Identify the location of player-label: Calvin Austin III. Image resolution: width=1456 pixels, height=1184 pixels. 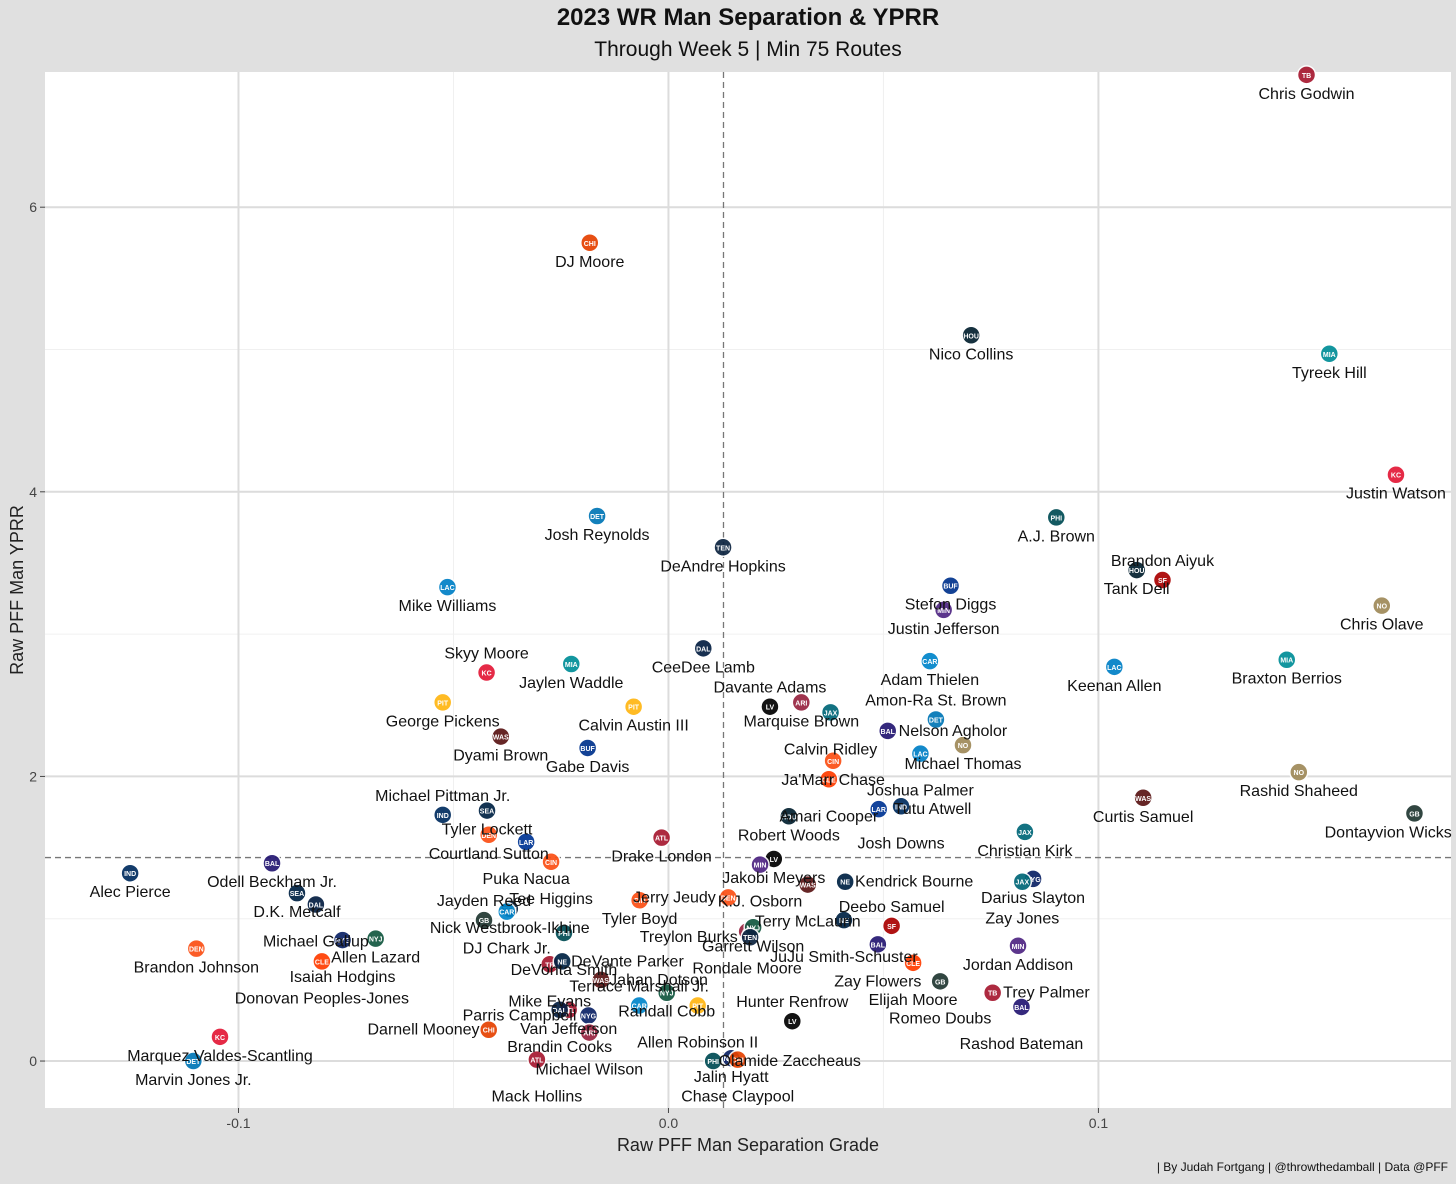
(633, 726).